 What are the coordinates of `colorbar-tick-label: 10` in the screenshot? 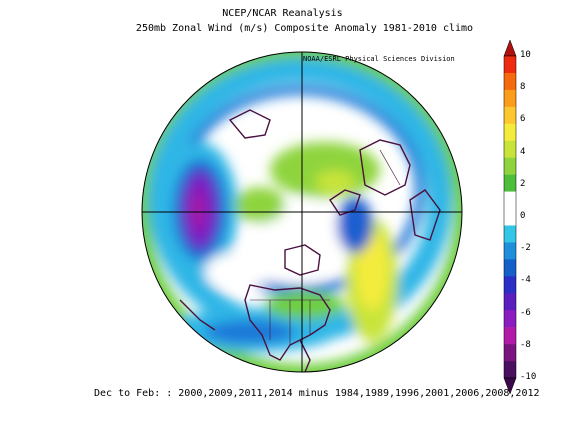 It's located at (525, 55).